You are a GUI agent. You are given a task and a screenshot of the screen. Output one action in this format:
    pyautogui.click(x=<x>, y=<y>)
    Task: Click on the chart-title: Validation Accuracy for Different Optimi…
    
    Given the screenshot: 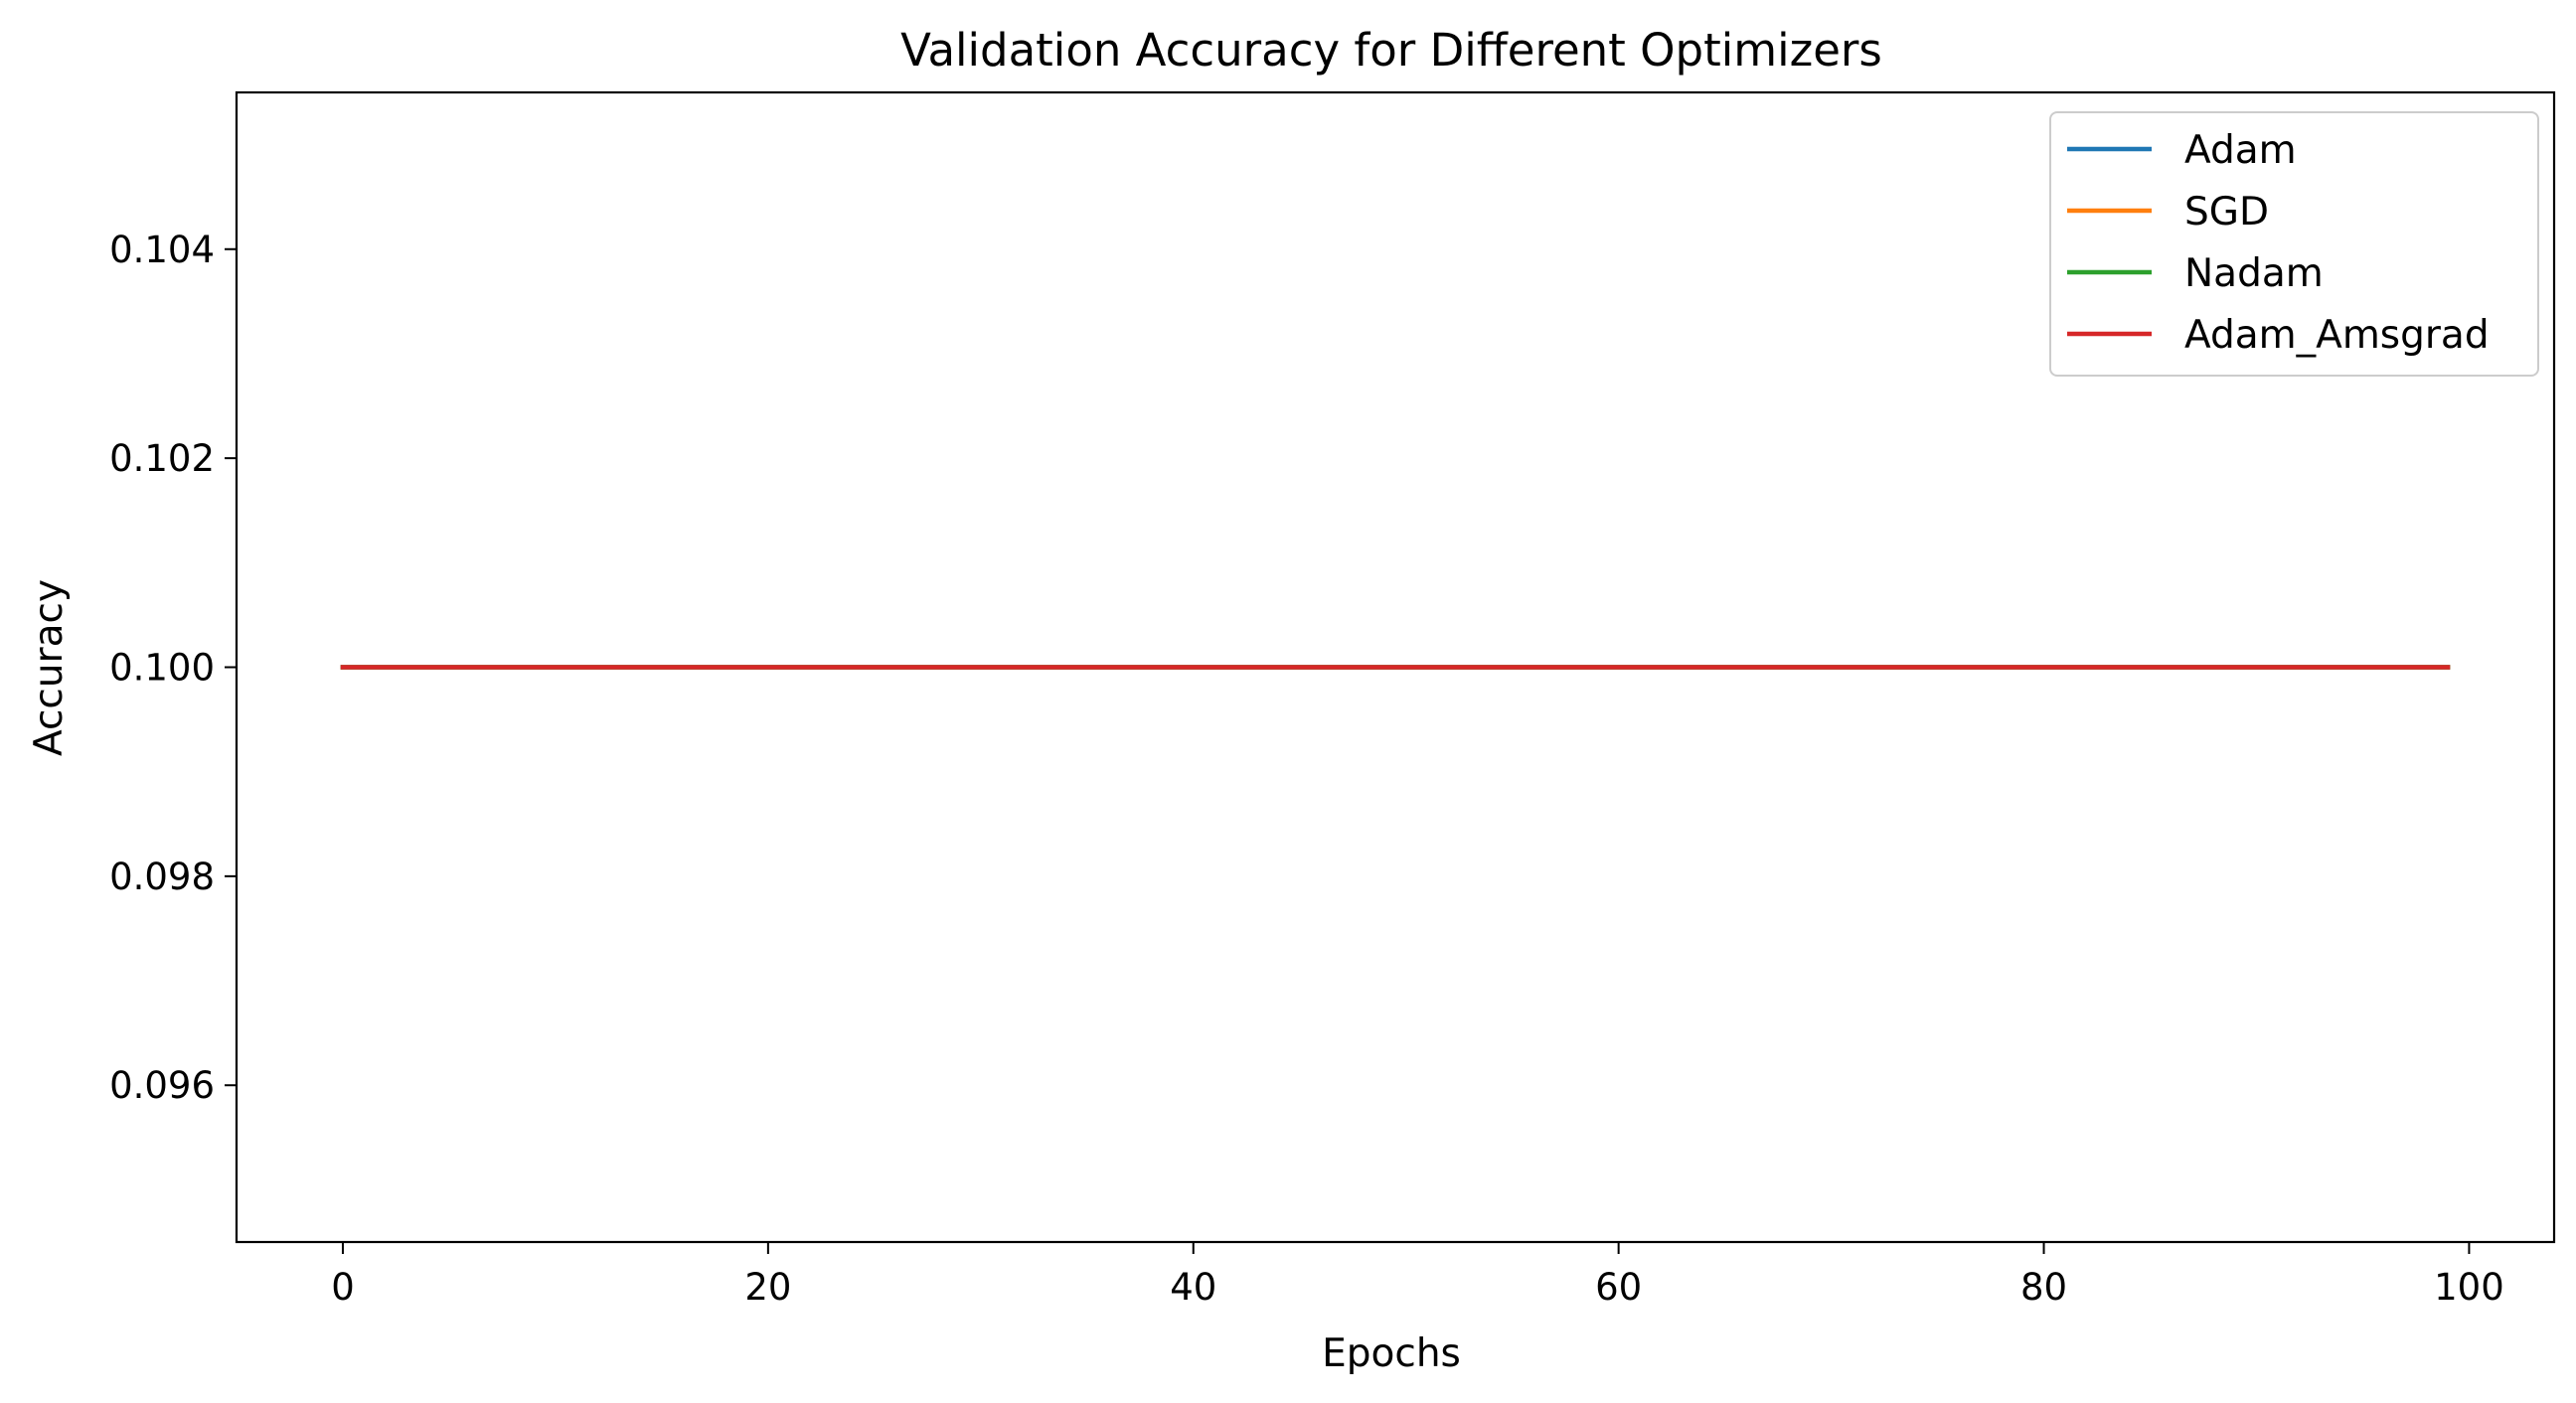 What is the action you would take?
    pyautogui.click(x=1391, y=51)
    